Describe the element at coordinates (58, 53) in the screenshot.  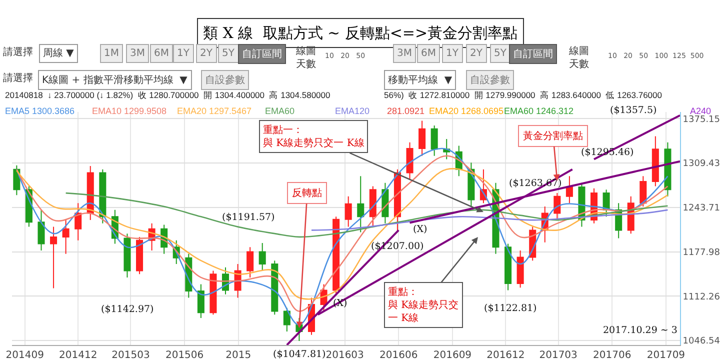
I see `text: 周線 ▼` at that location.